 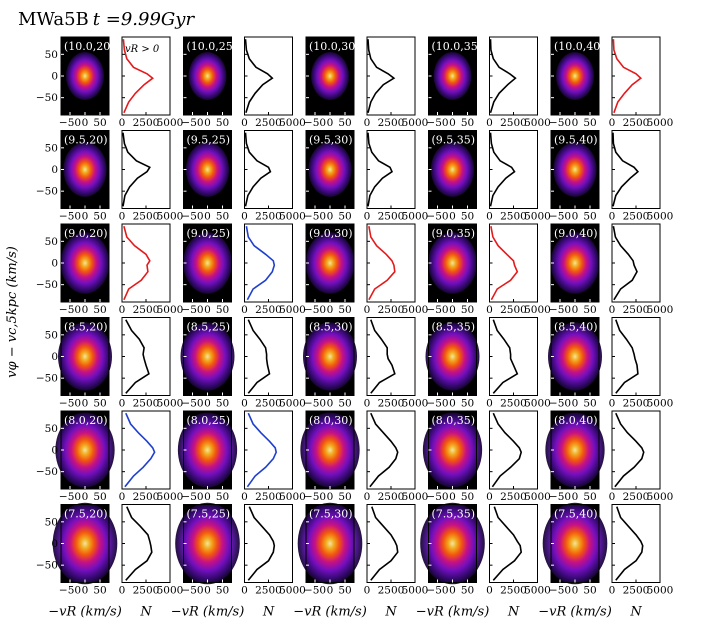 I want to click on panel-label: (8.5,30), so click(x=331, y=327).